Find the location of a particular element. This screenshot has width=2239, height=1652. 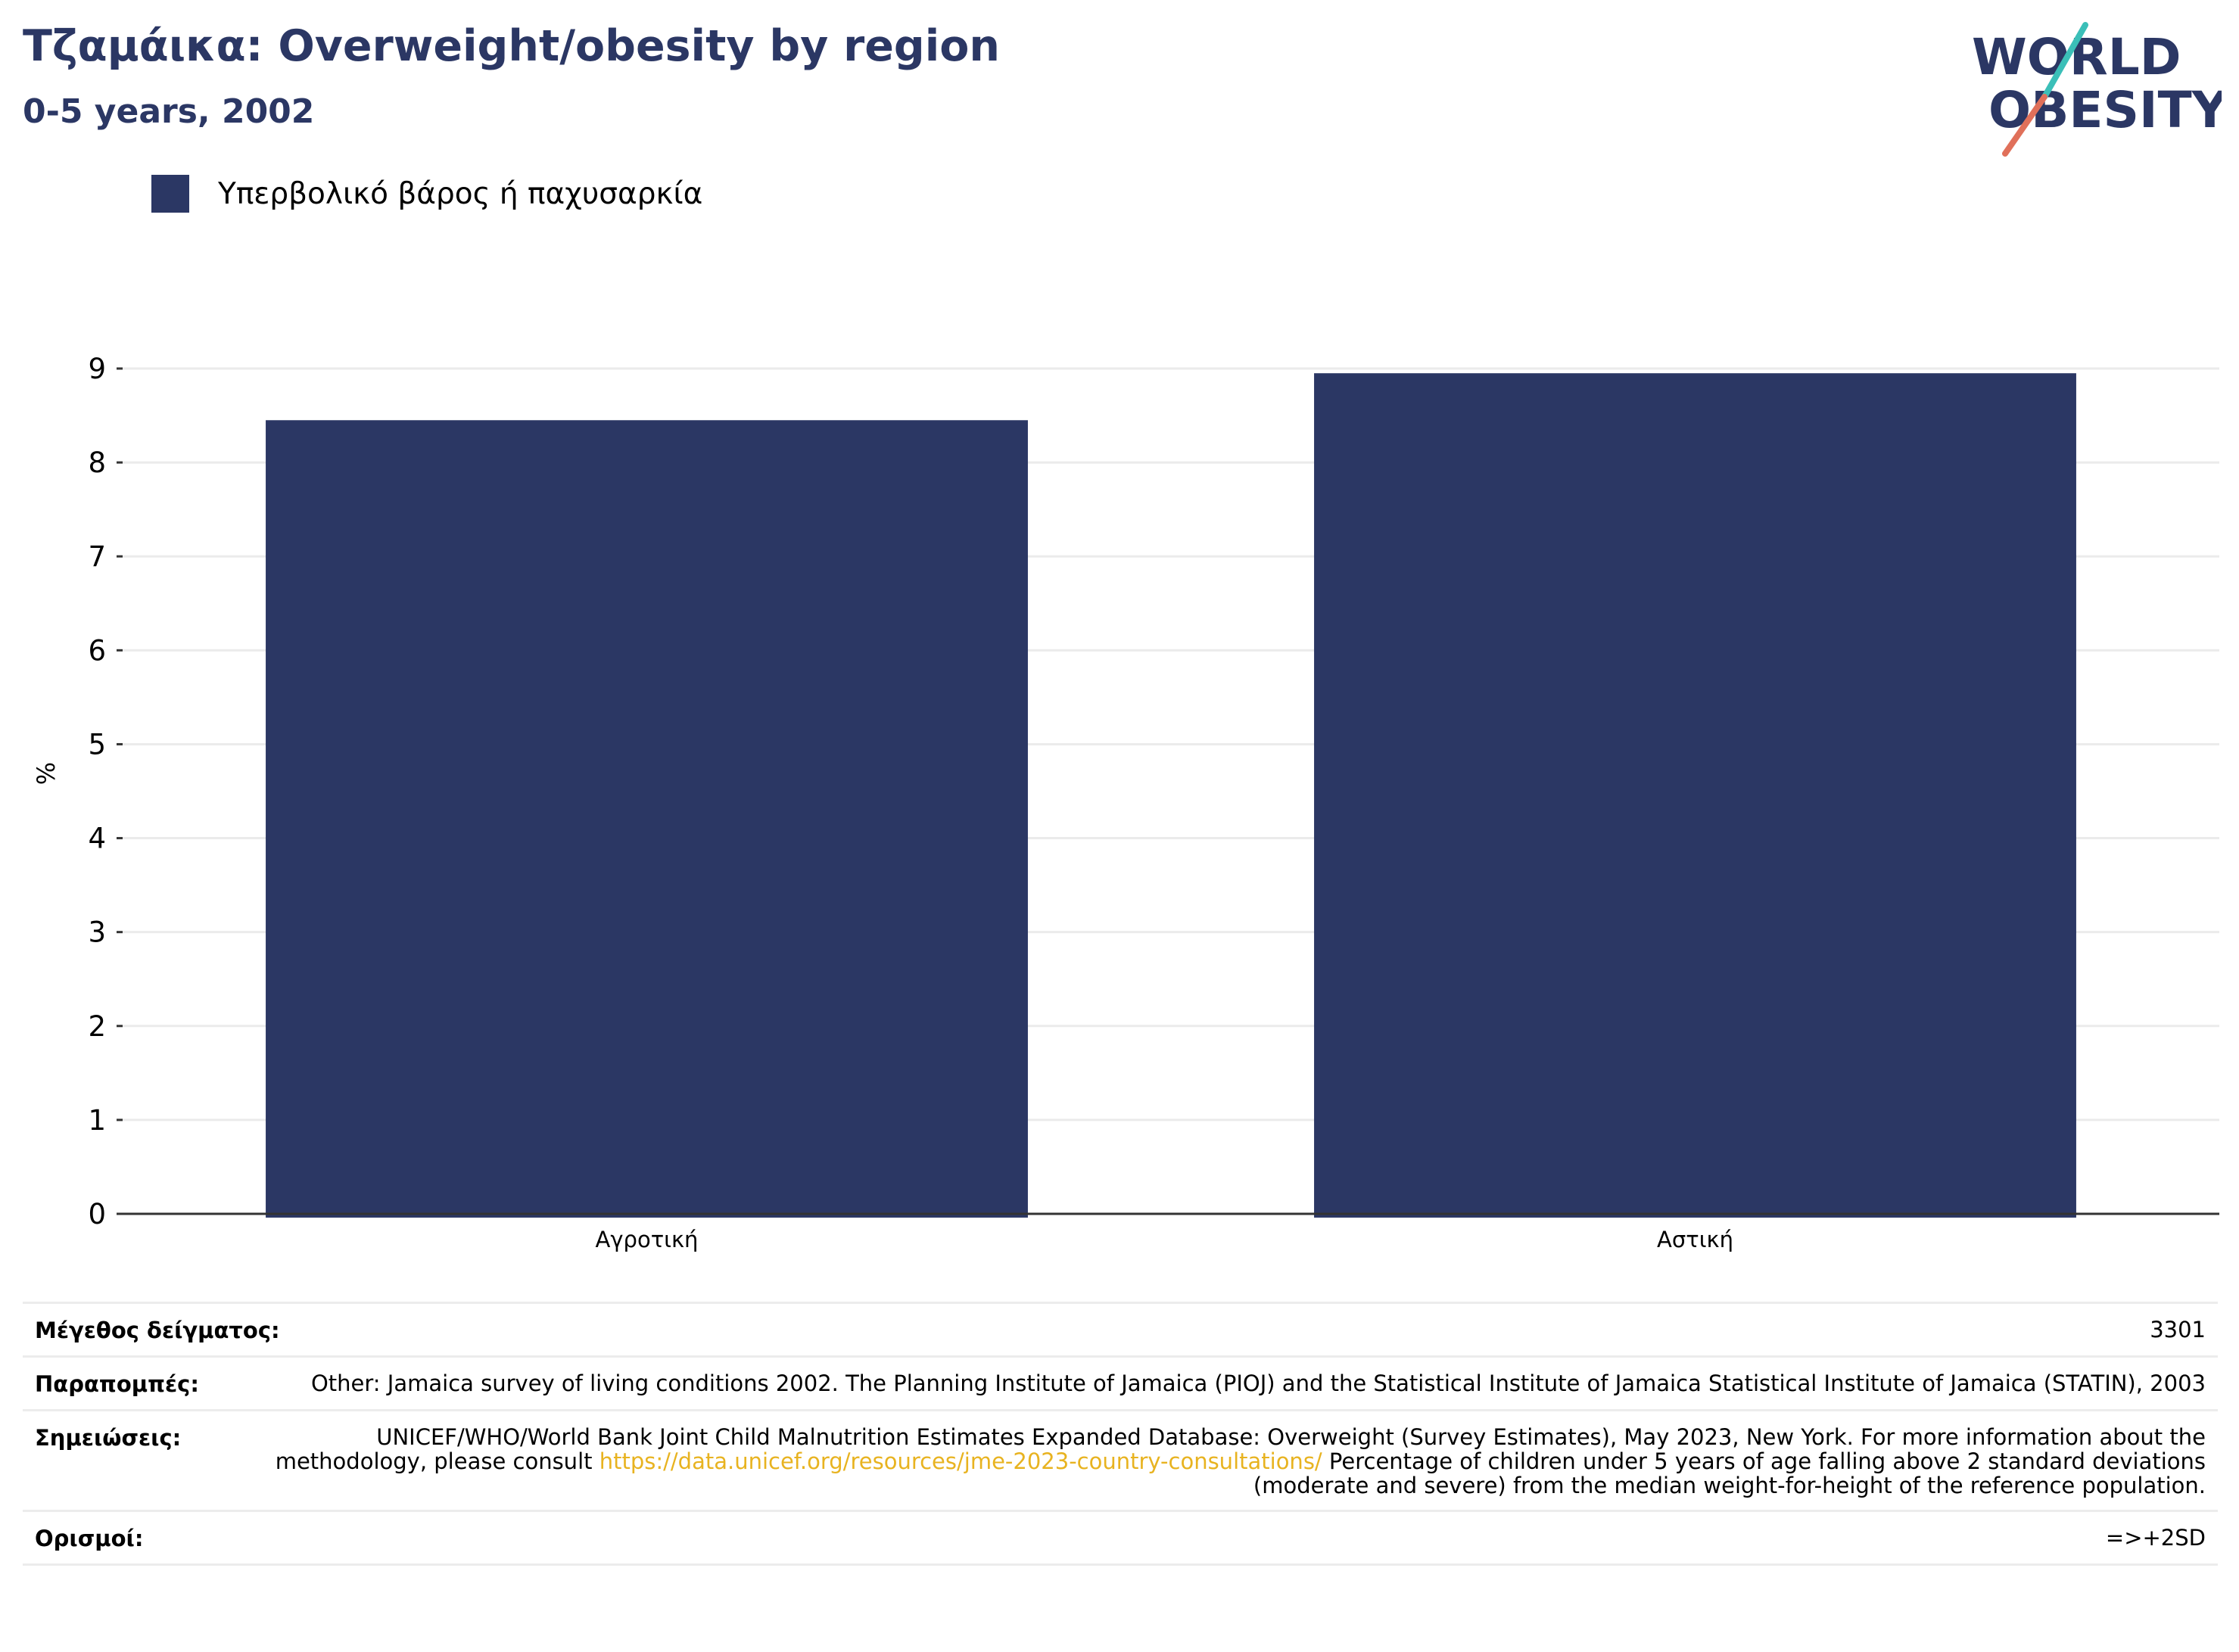

chart-title: Τζαμάικα: Overweight/obesity by region is located at coordinates (512, 46).